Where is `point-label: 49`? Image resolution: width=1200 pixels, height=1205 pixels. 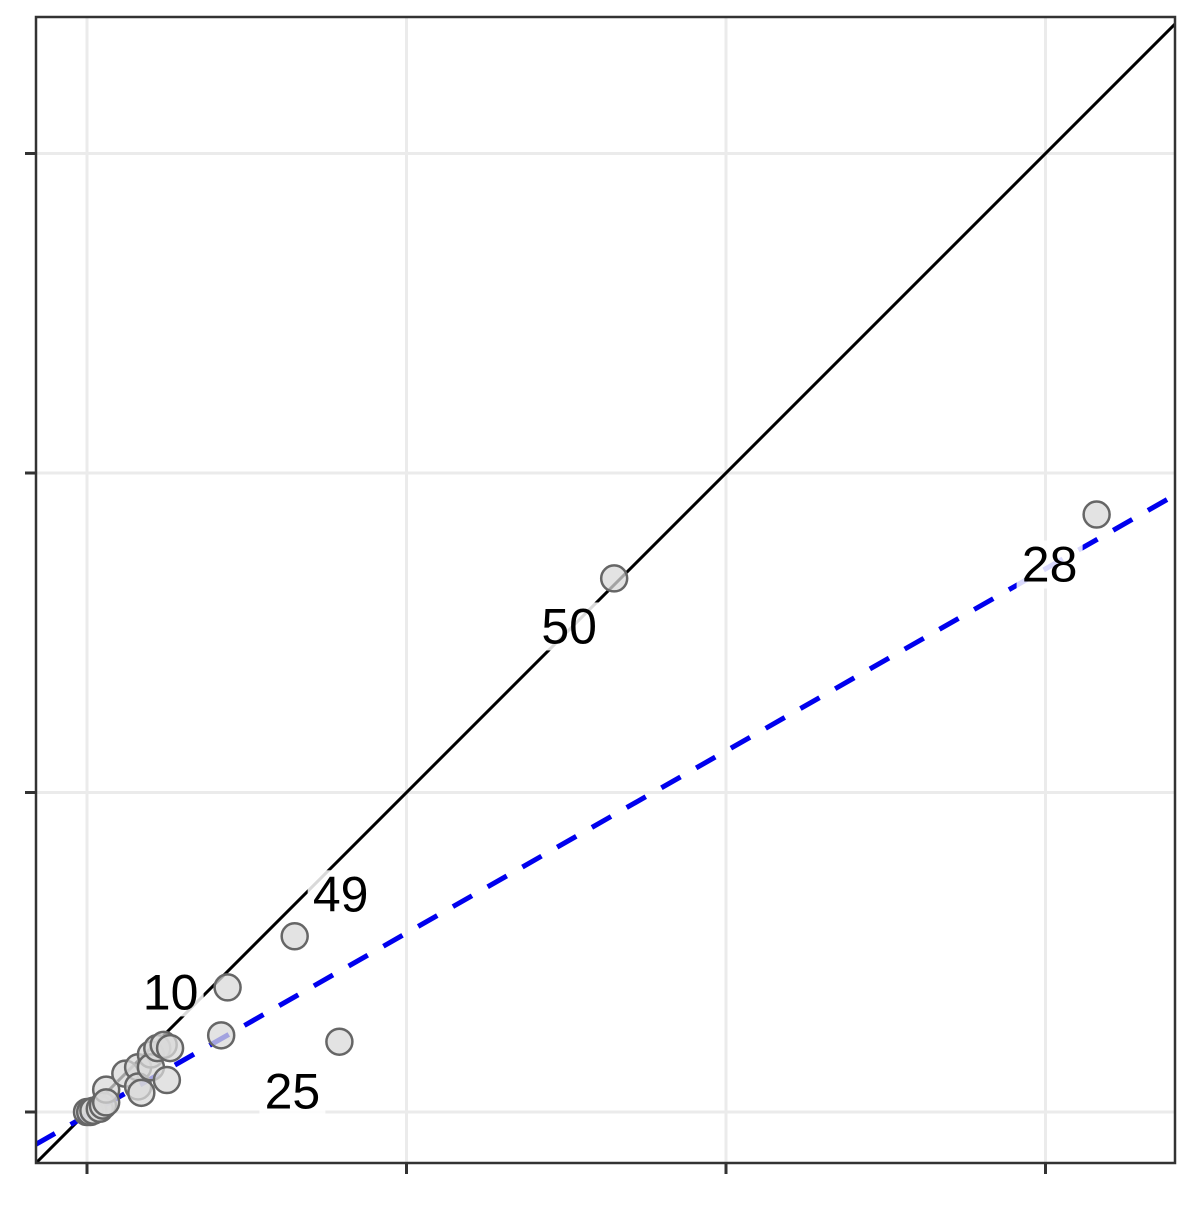 point-label: 49 is located at coordinates (341, 894).